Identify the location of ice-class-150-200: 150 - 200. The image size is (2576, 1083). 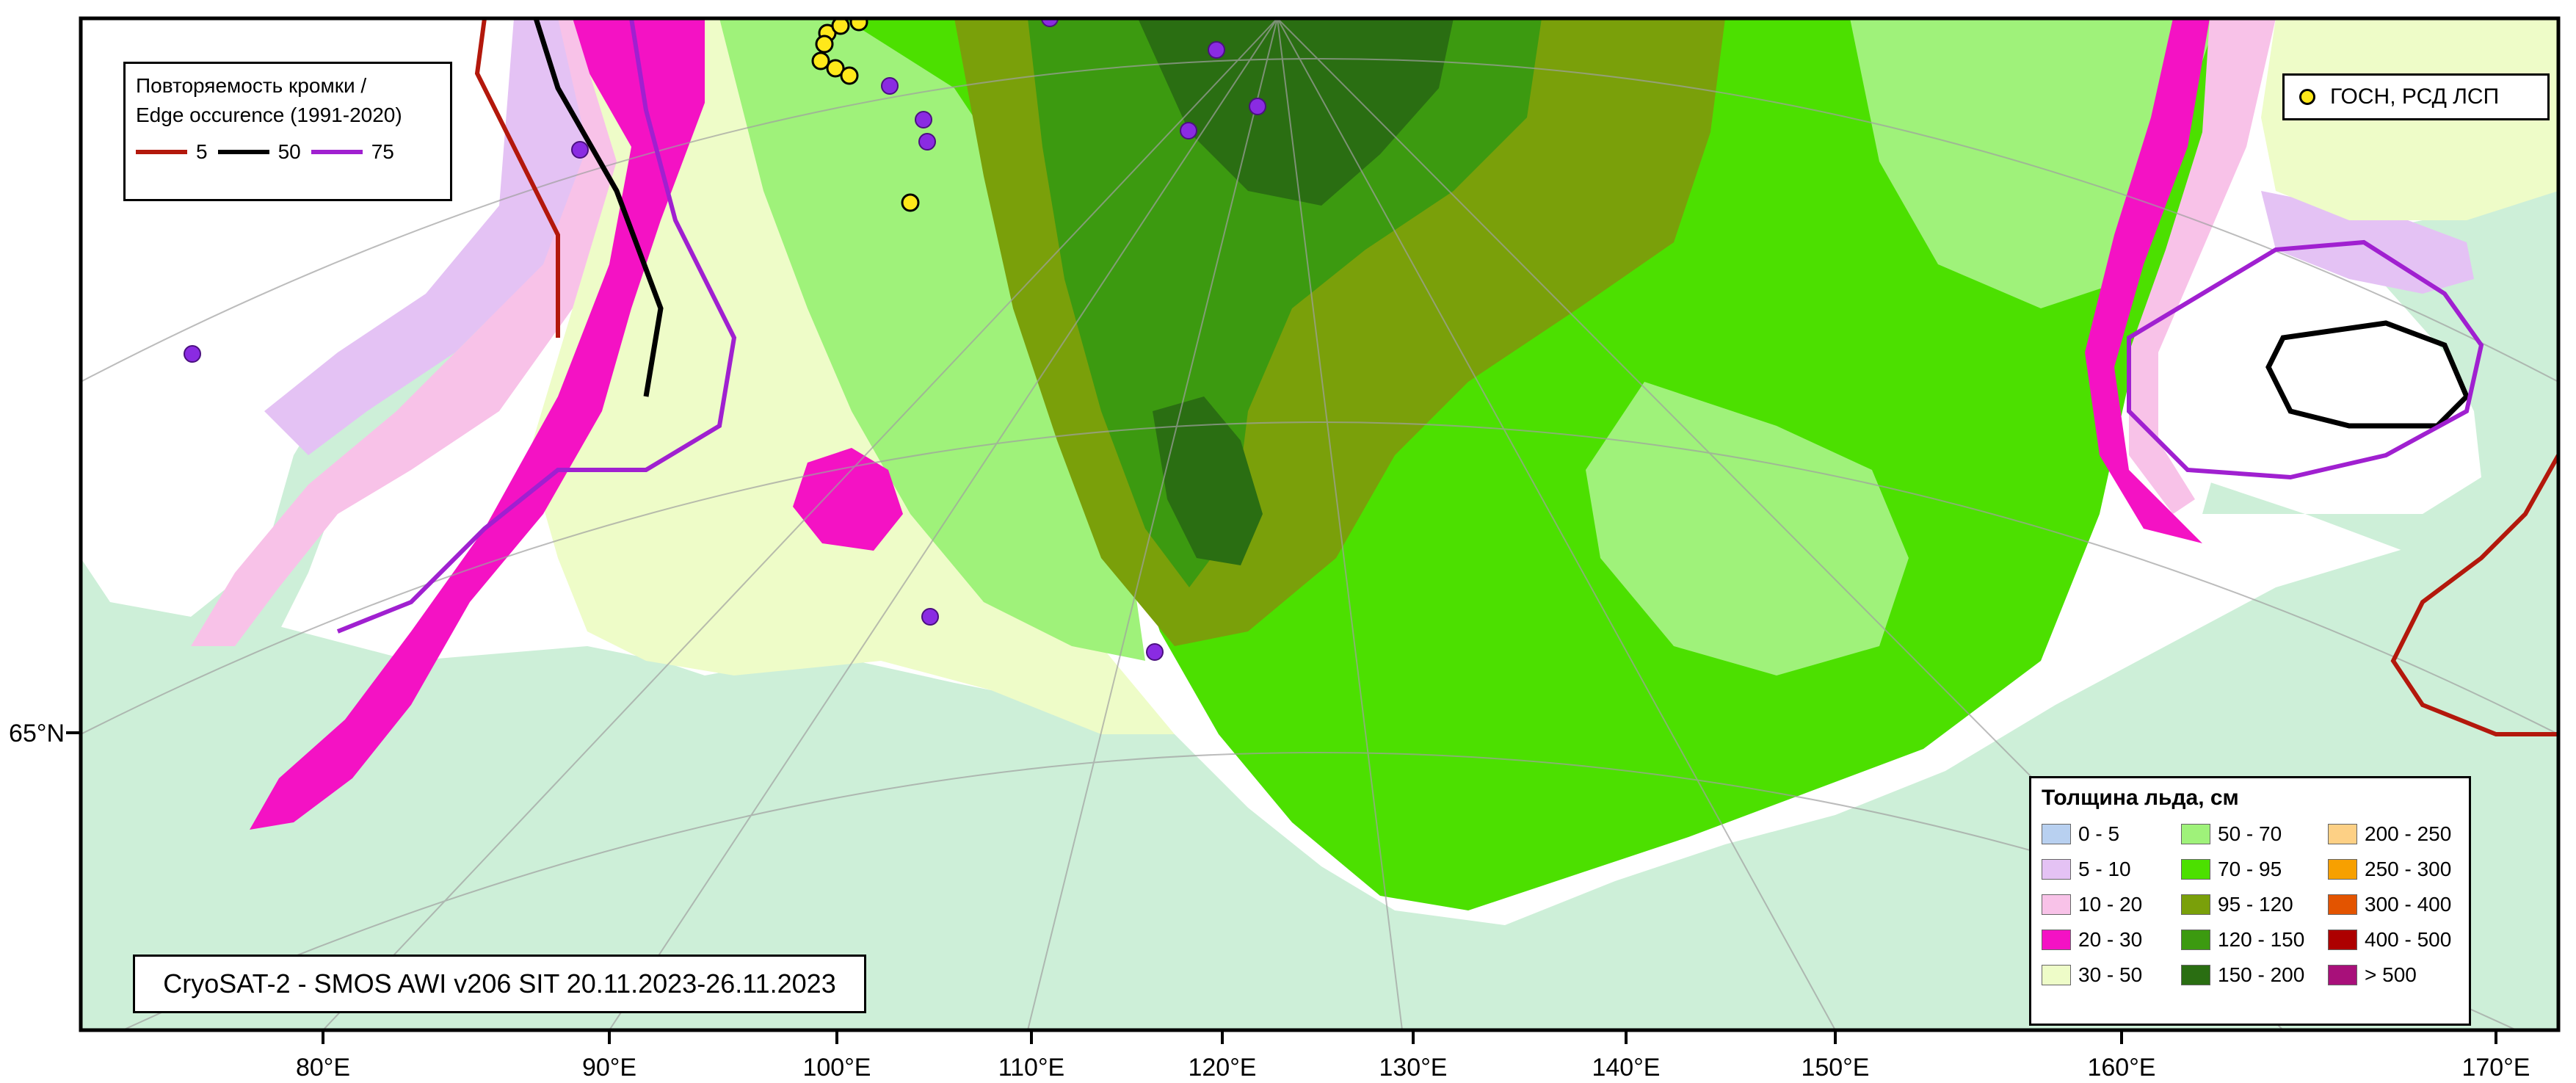
(2255, 975).